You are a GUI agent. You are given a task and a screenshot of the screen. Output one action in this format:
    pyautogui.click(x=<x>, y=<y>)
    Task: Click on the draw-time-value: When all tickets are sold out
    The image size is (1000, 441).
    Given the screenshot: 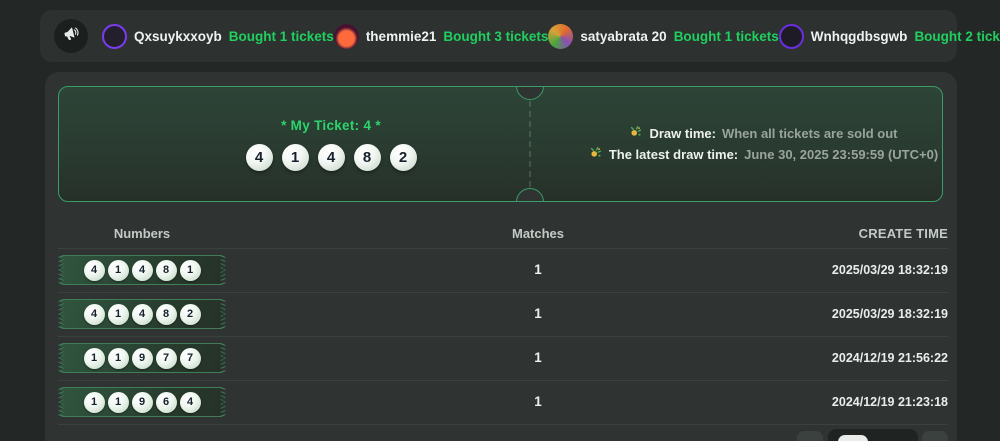 What is the action you would take?
    pyautogui.click(x=809, y=133)
    